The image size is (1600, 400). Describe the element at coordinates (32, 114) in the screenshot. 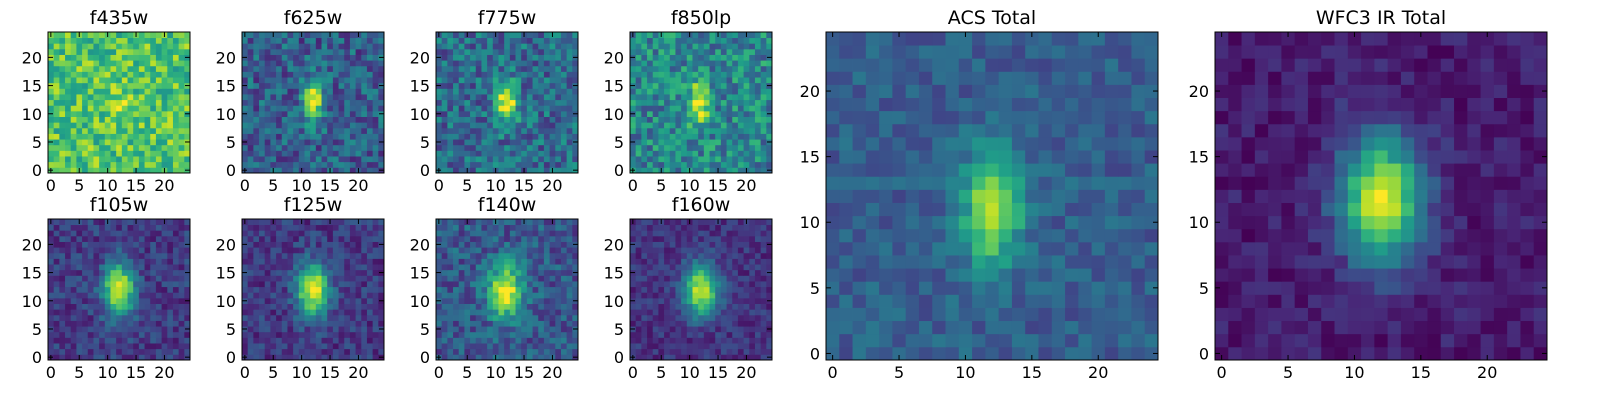

I see `y-tick-label: 10` at that location.